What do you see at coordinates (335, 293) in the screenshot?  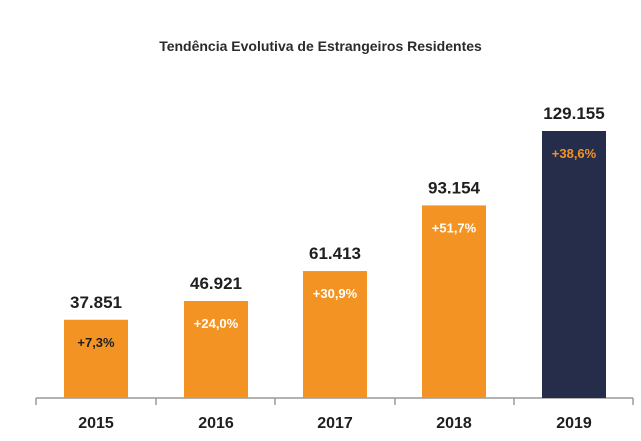 I see `growth-label-2017: +30,9%` at bounding box center [335, 293].